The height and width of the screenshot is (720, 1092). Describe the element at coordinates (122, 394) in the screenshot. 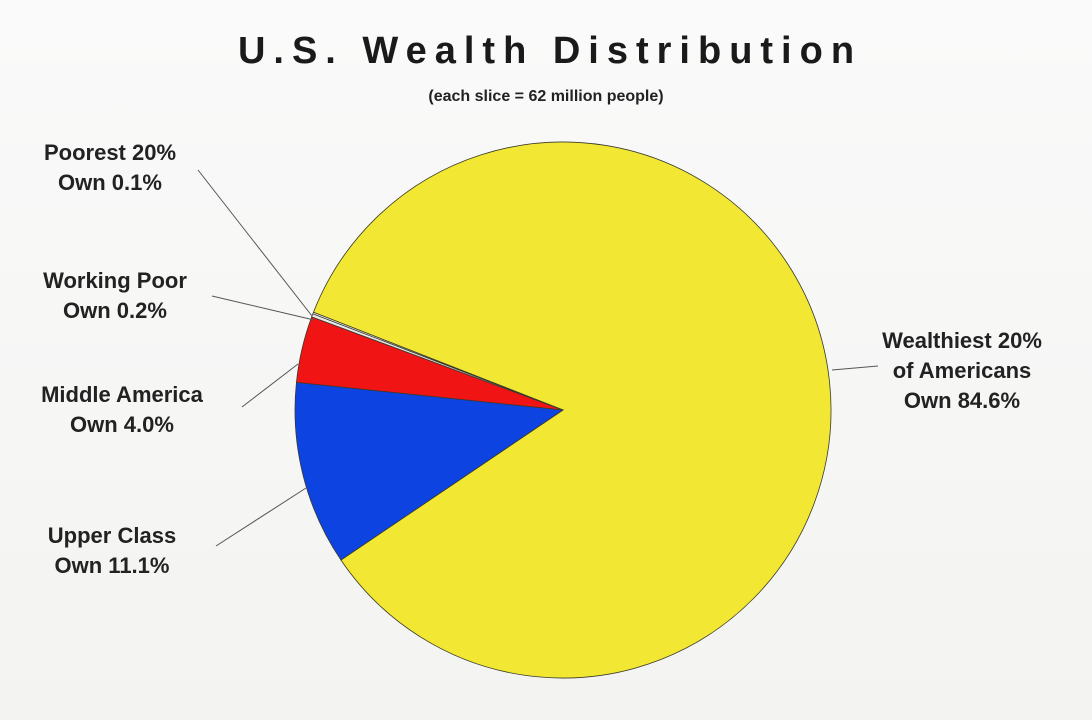

I see `slice-label-3-line-1: Middle America` at that location.